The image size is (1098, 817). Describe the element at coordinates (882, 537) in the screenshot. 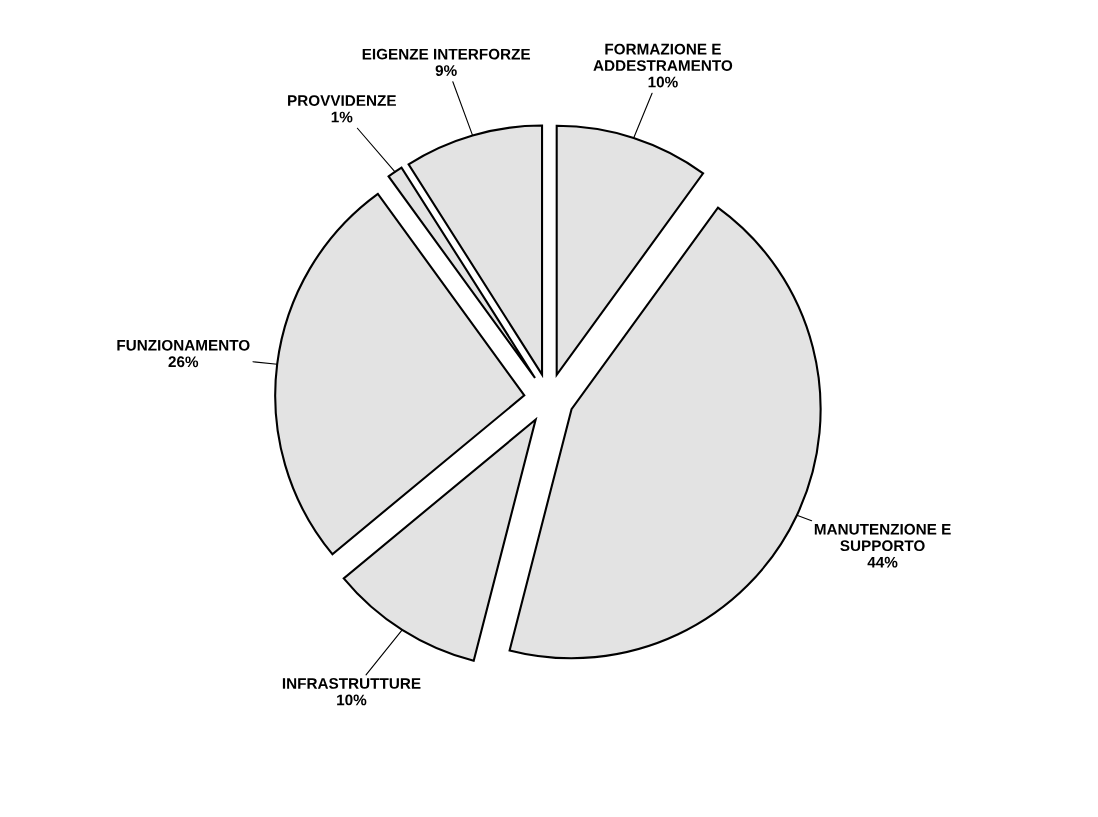

I see `legend-label: MANUTENZIONE E SUPPORTO` at that location.